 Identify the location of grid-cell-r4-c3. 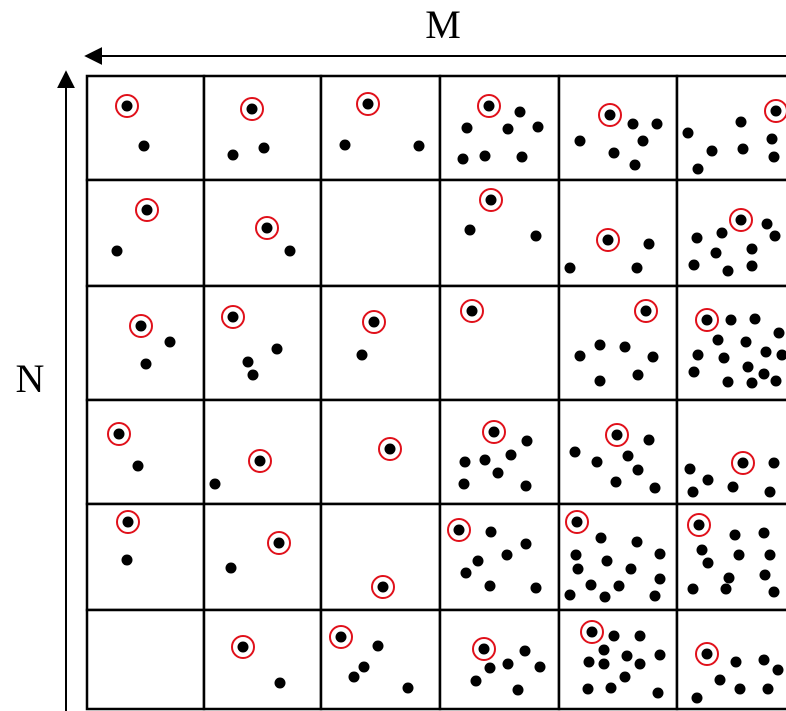
(380, 452).